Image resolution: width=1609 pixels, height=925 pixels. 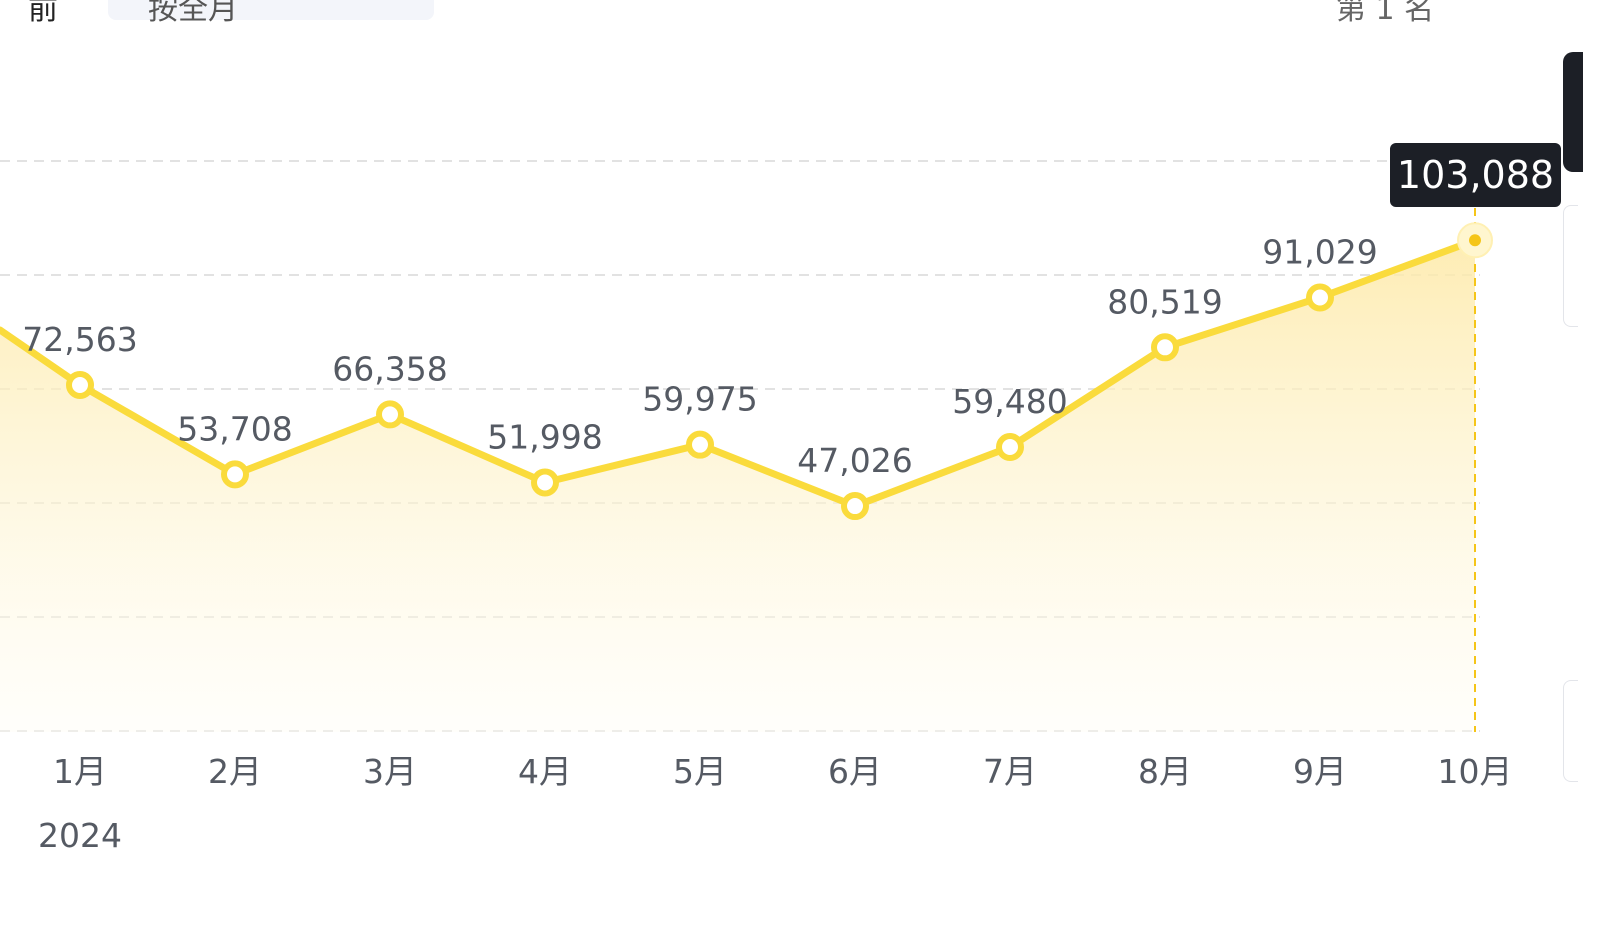 What do you see at coordinates (1320, 771) in the screenshot?
I see `x-tick-label: 9月` at bounding box center [1320, 771].